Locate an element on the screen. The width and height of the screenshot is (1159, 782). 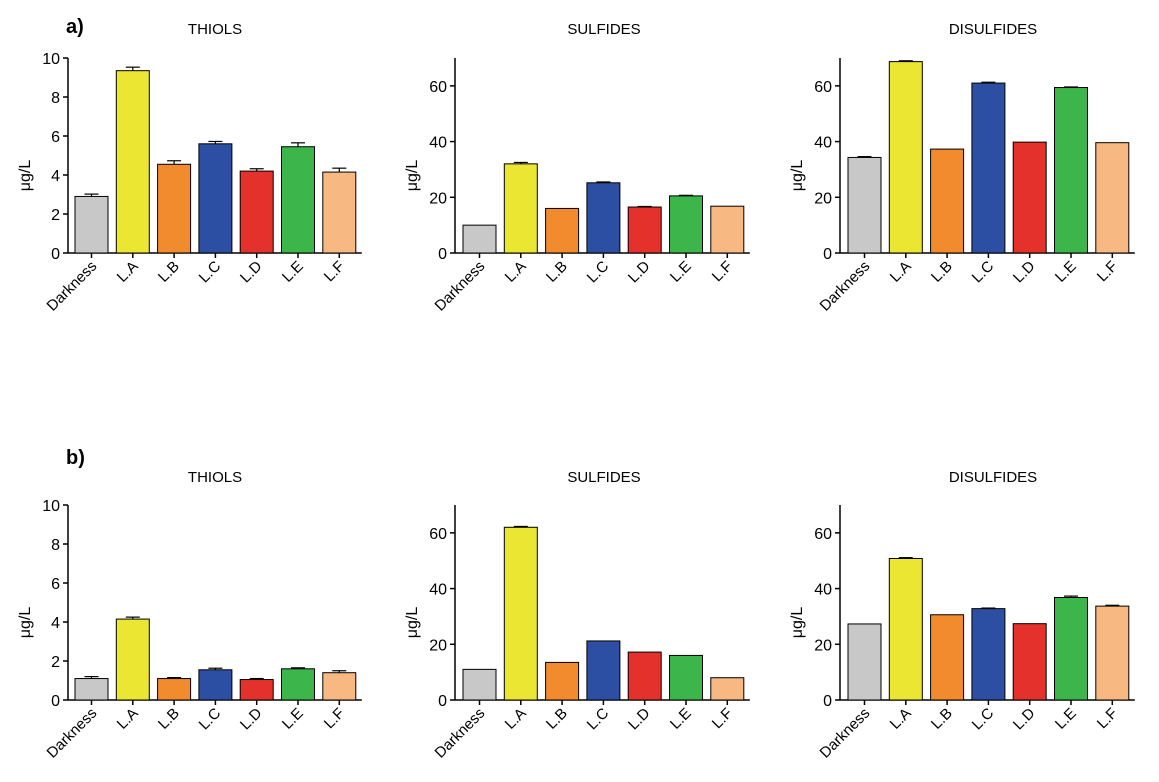
y-tick-label: 6 is located at coordinates (55, 584).